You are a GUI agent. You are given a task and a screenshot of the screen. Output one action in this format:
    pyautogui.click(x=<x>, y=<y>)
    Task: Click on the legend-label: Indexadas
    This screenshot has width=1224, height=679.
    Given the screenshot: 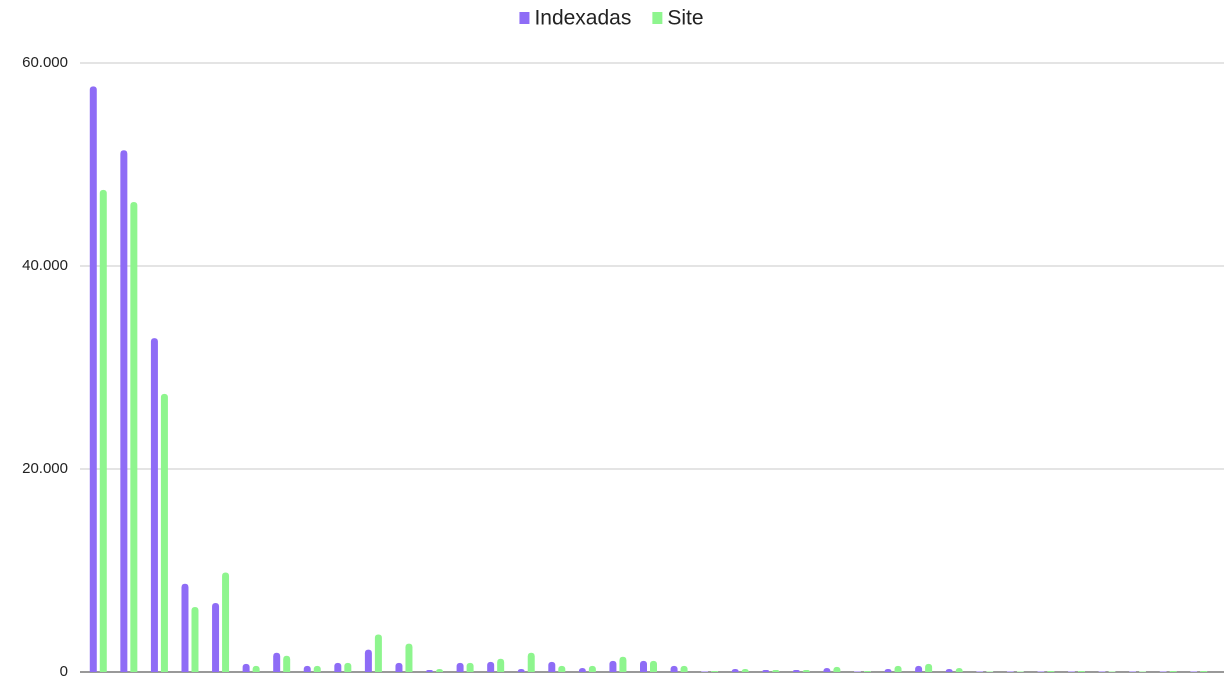 What is the action you would take?
    pyautogui.click(x=582, y=18)
    